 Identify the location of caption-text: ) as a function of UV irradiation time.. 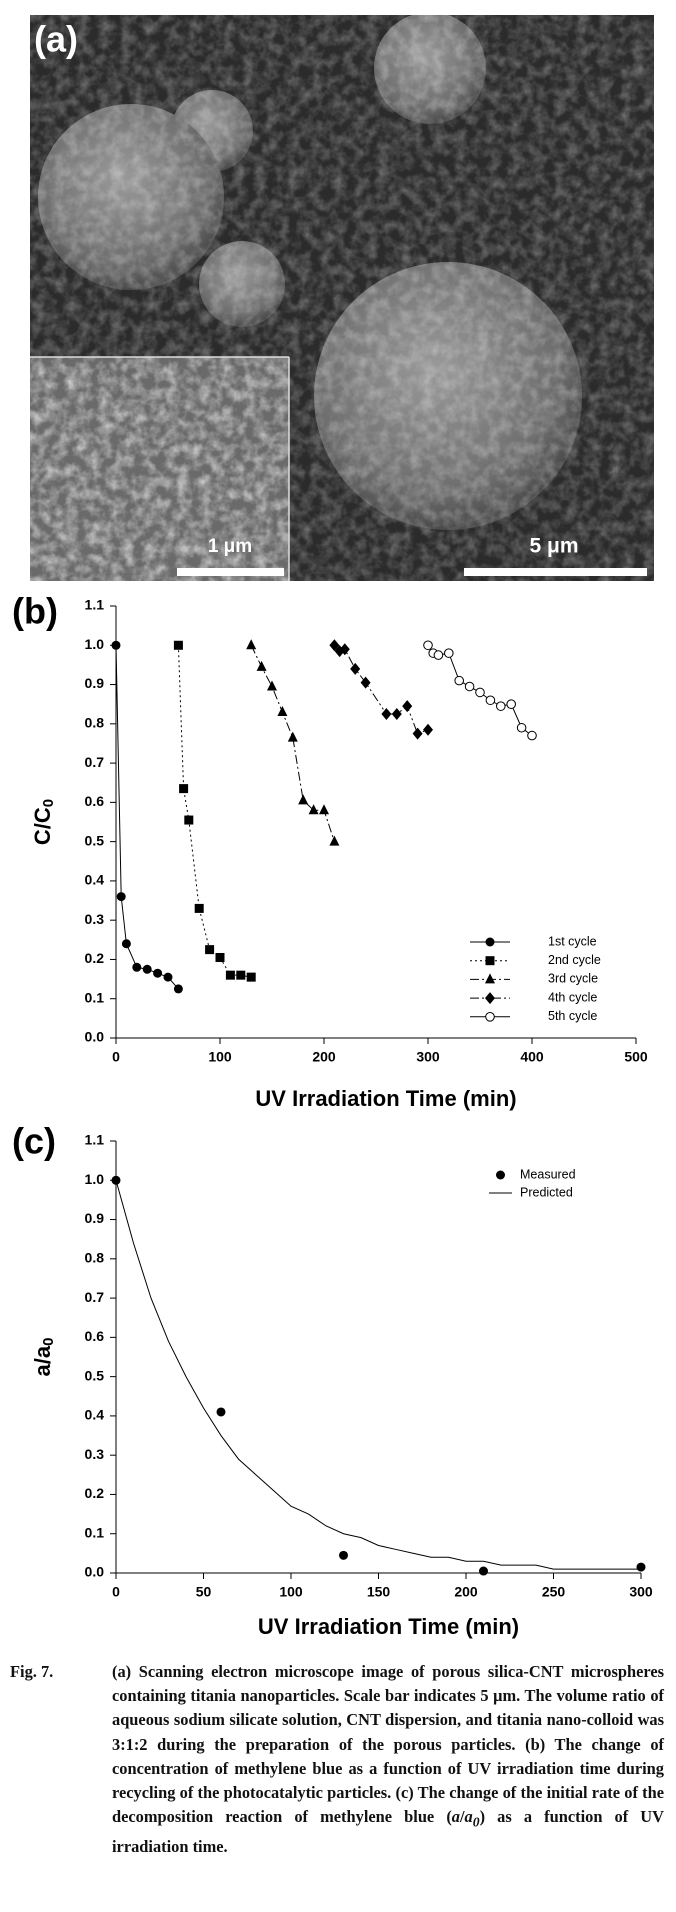
(388, 1831).